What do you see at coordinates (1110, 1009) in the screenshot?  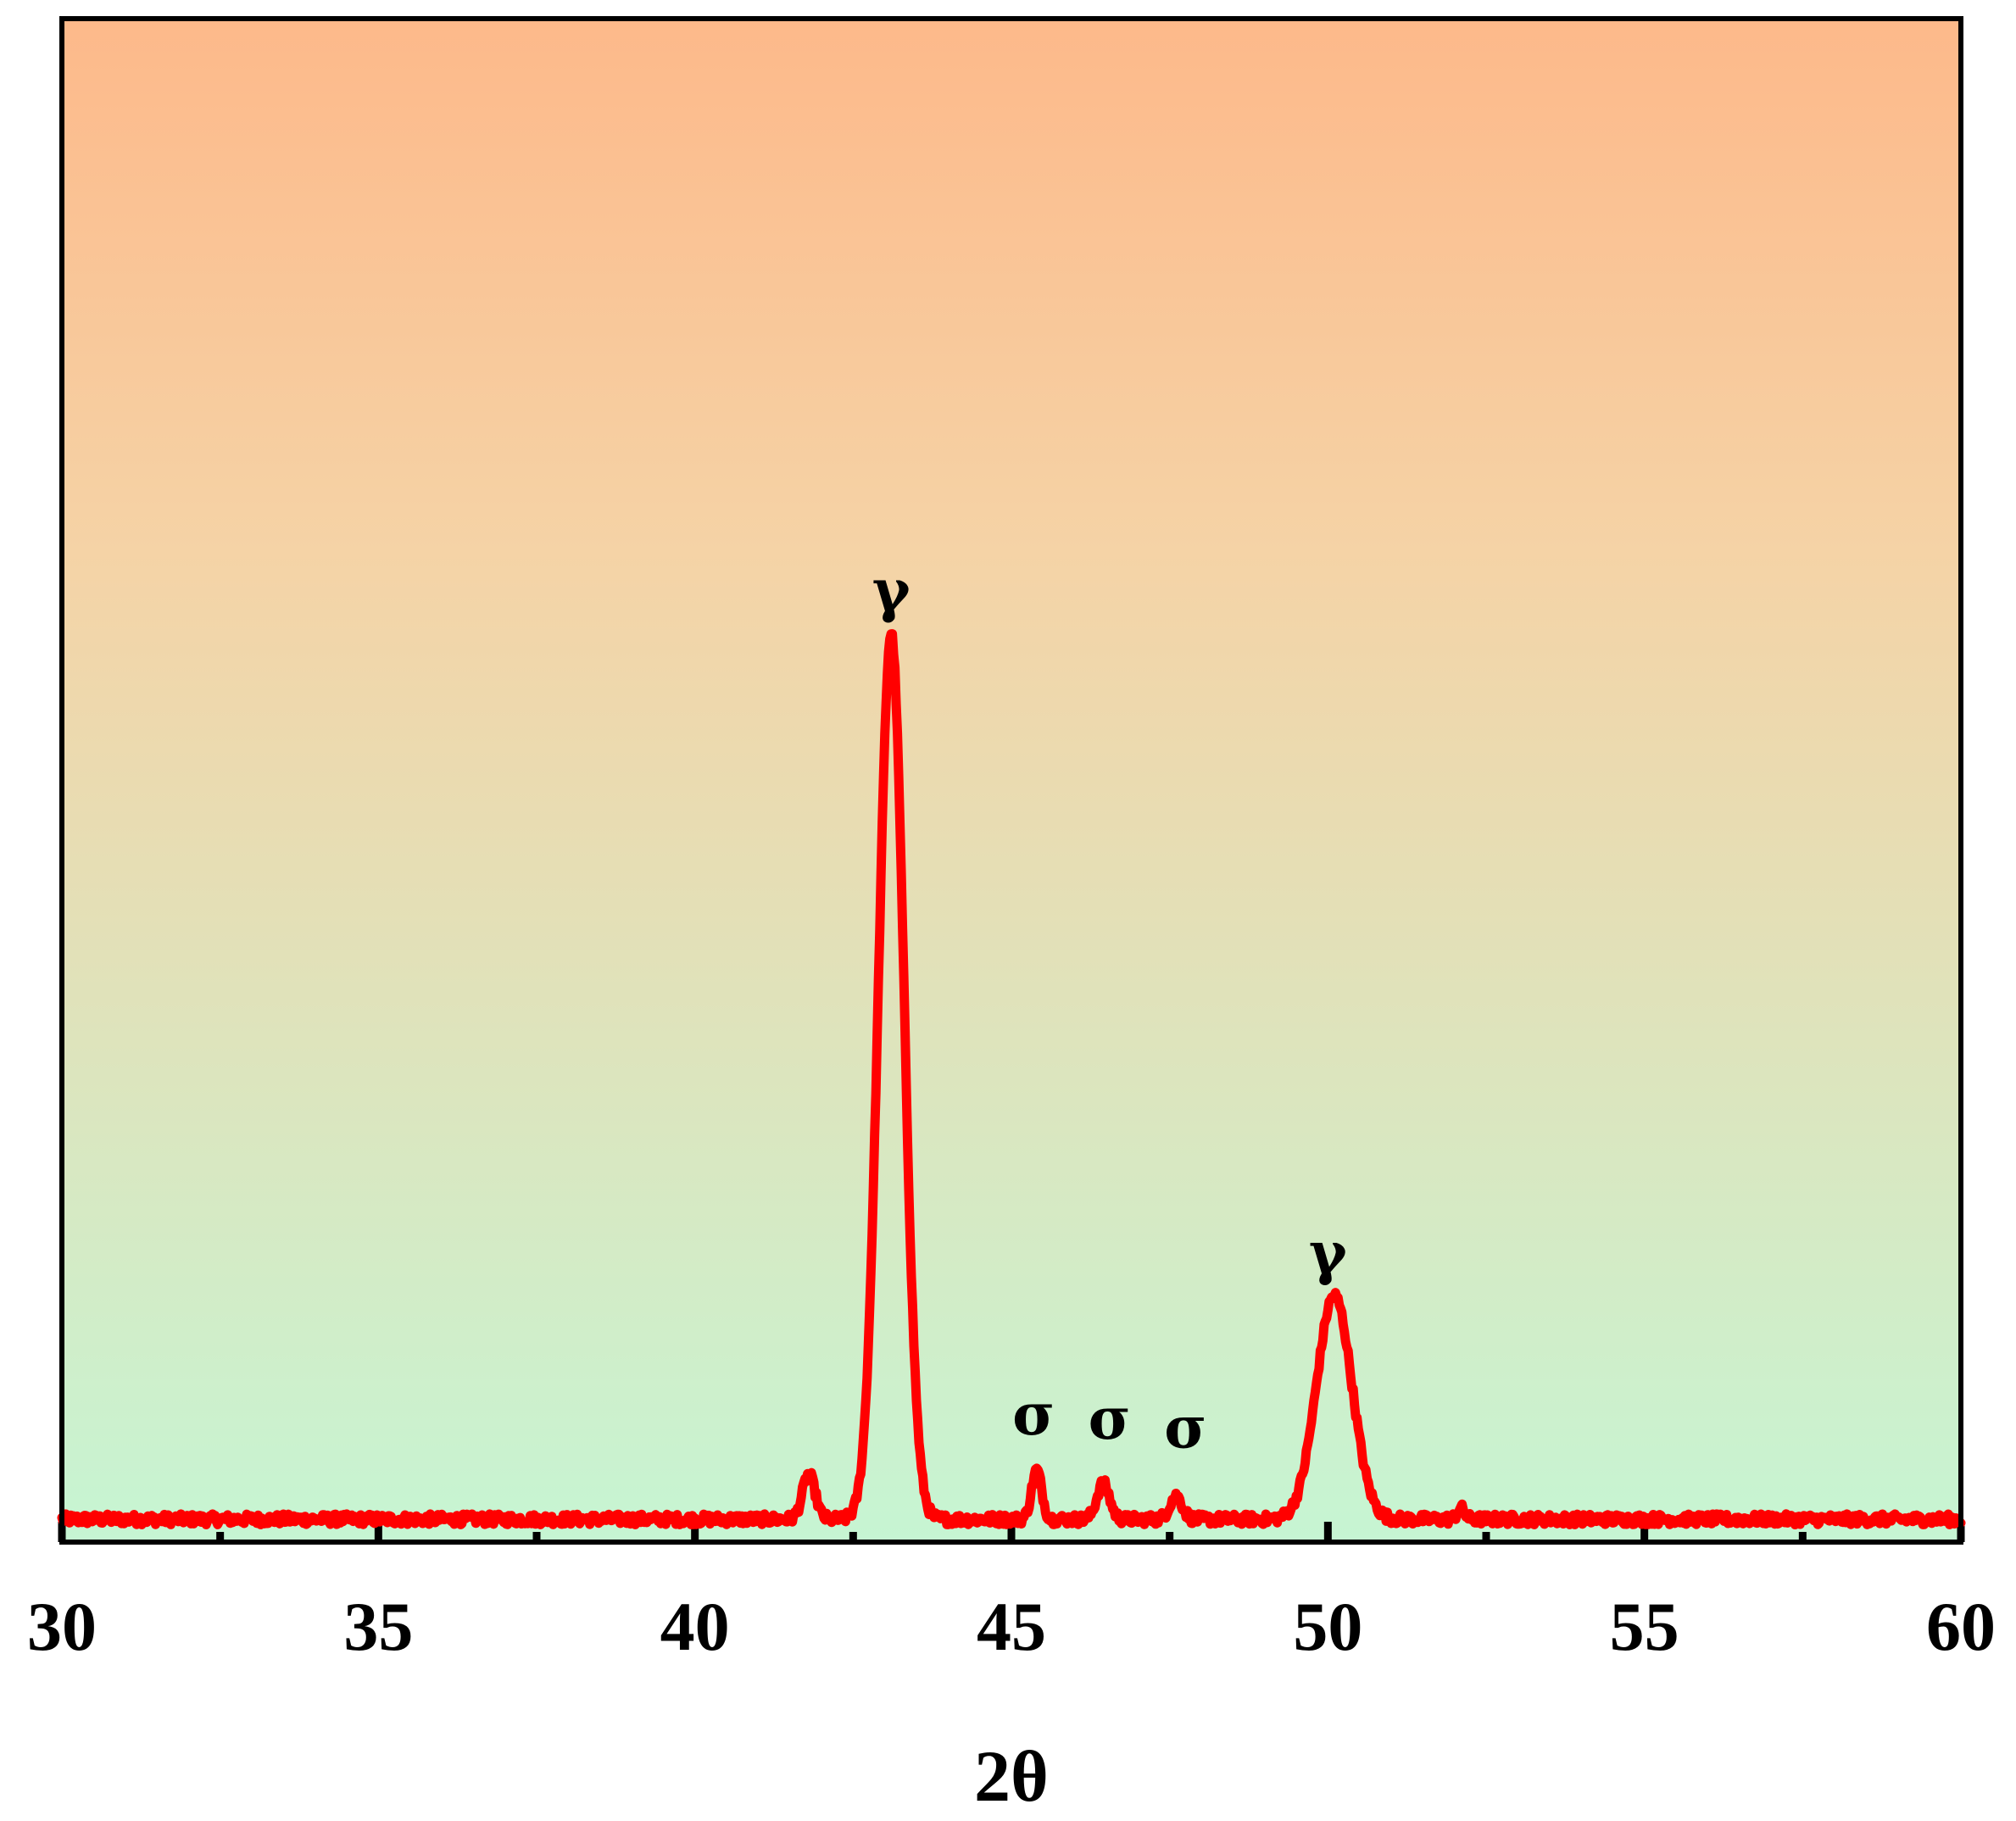 I see `peak-annotations: γσ σ σγ` at bounding box center [1110, 1009].